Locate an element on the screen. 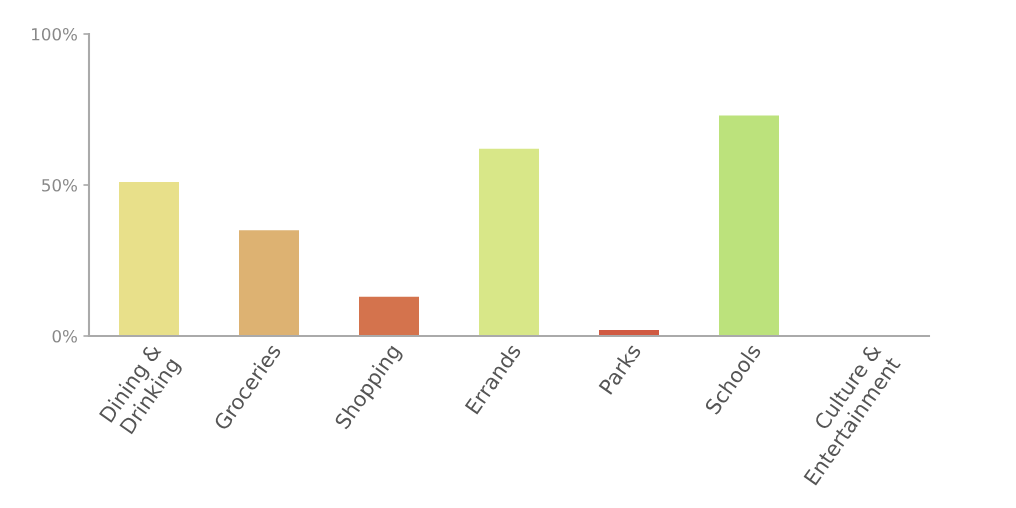  y-tick-label: 50% is located at coordinates (59, 185).